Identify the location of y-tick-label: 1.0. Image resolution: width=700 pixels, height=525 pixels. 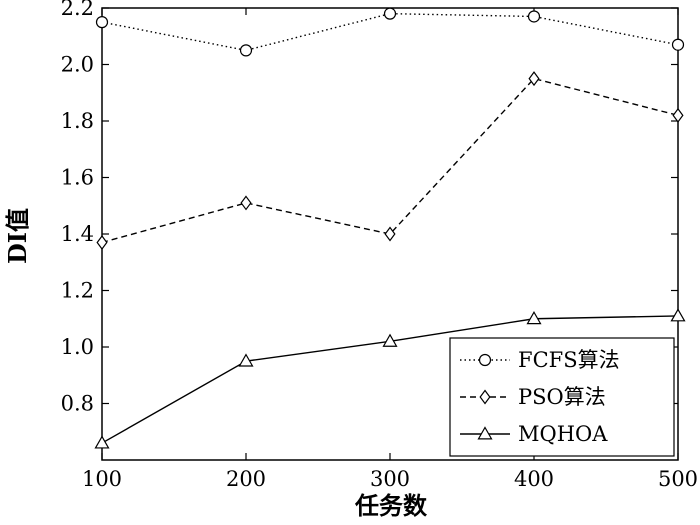
(77, 347).